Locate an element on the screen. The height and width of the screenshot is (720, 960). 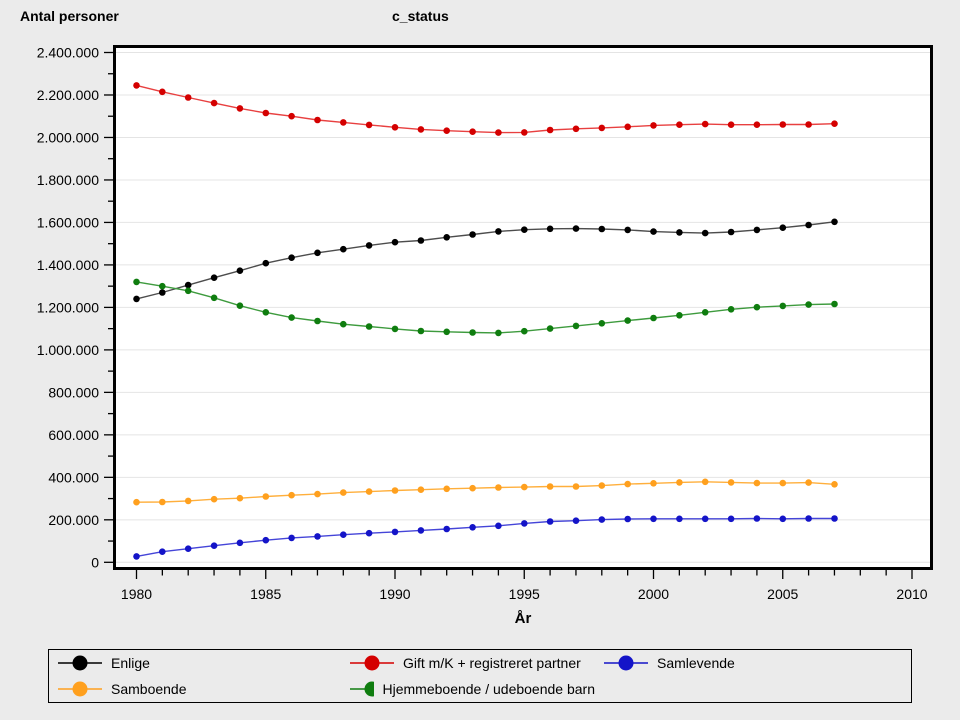
y-tick-label: 2.000.000 is located at coordinates (68, 137).